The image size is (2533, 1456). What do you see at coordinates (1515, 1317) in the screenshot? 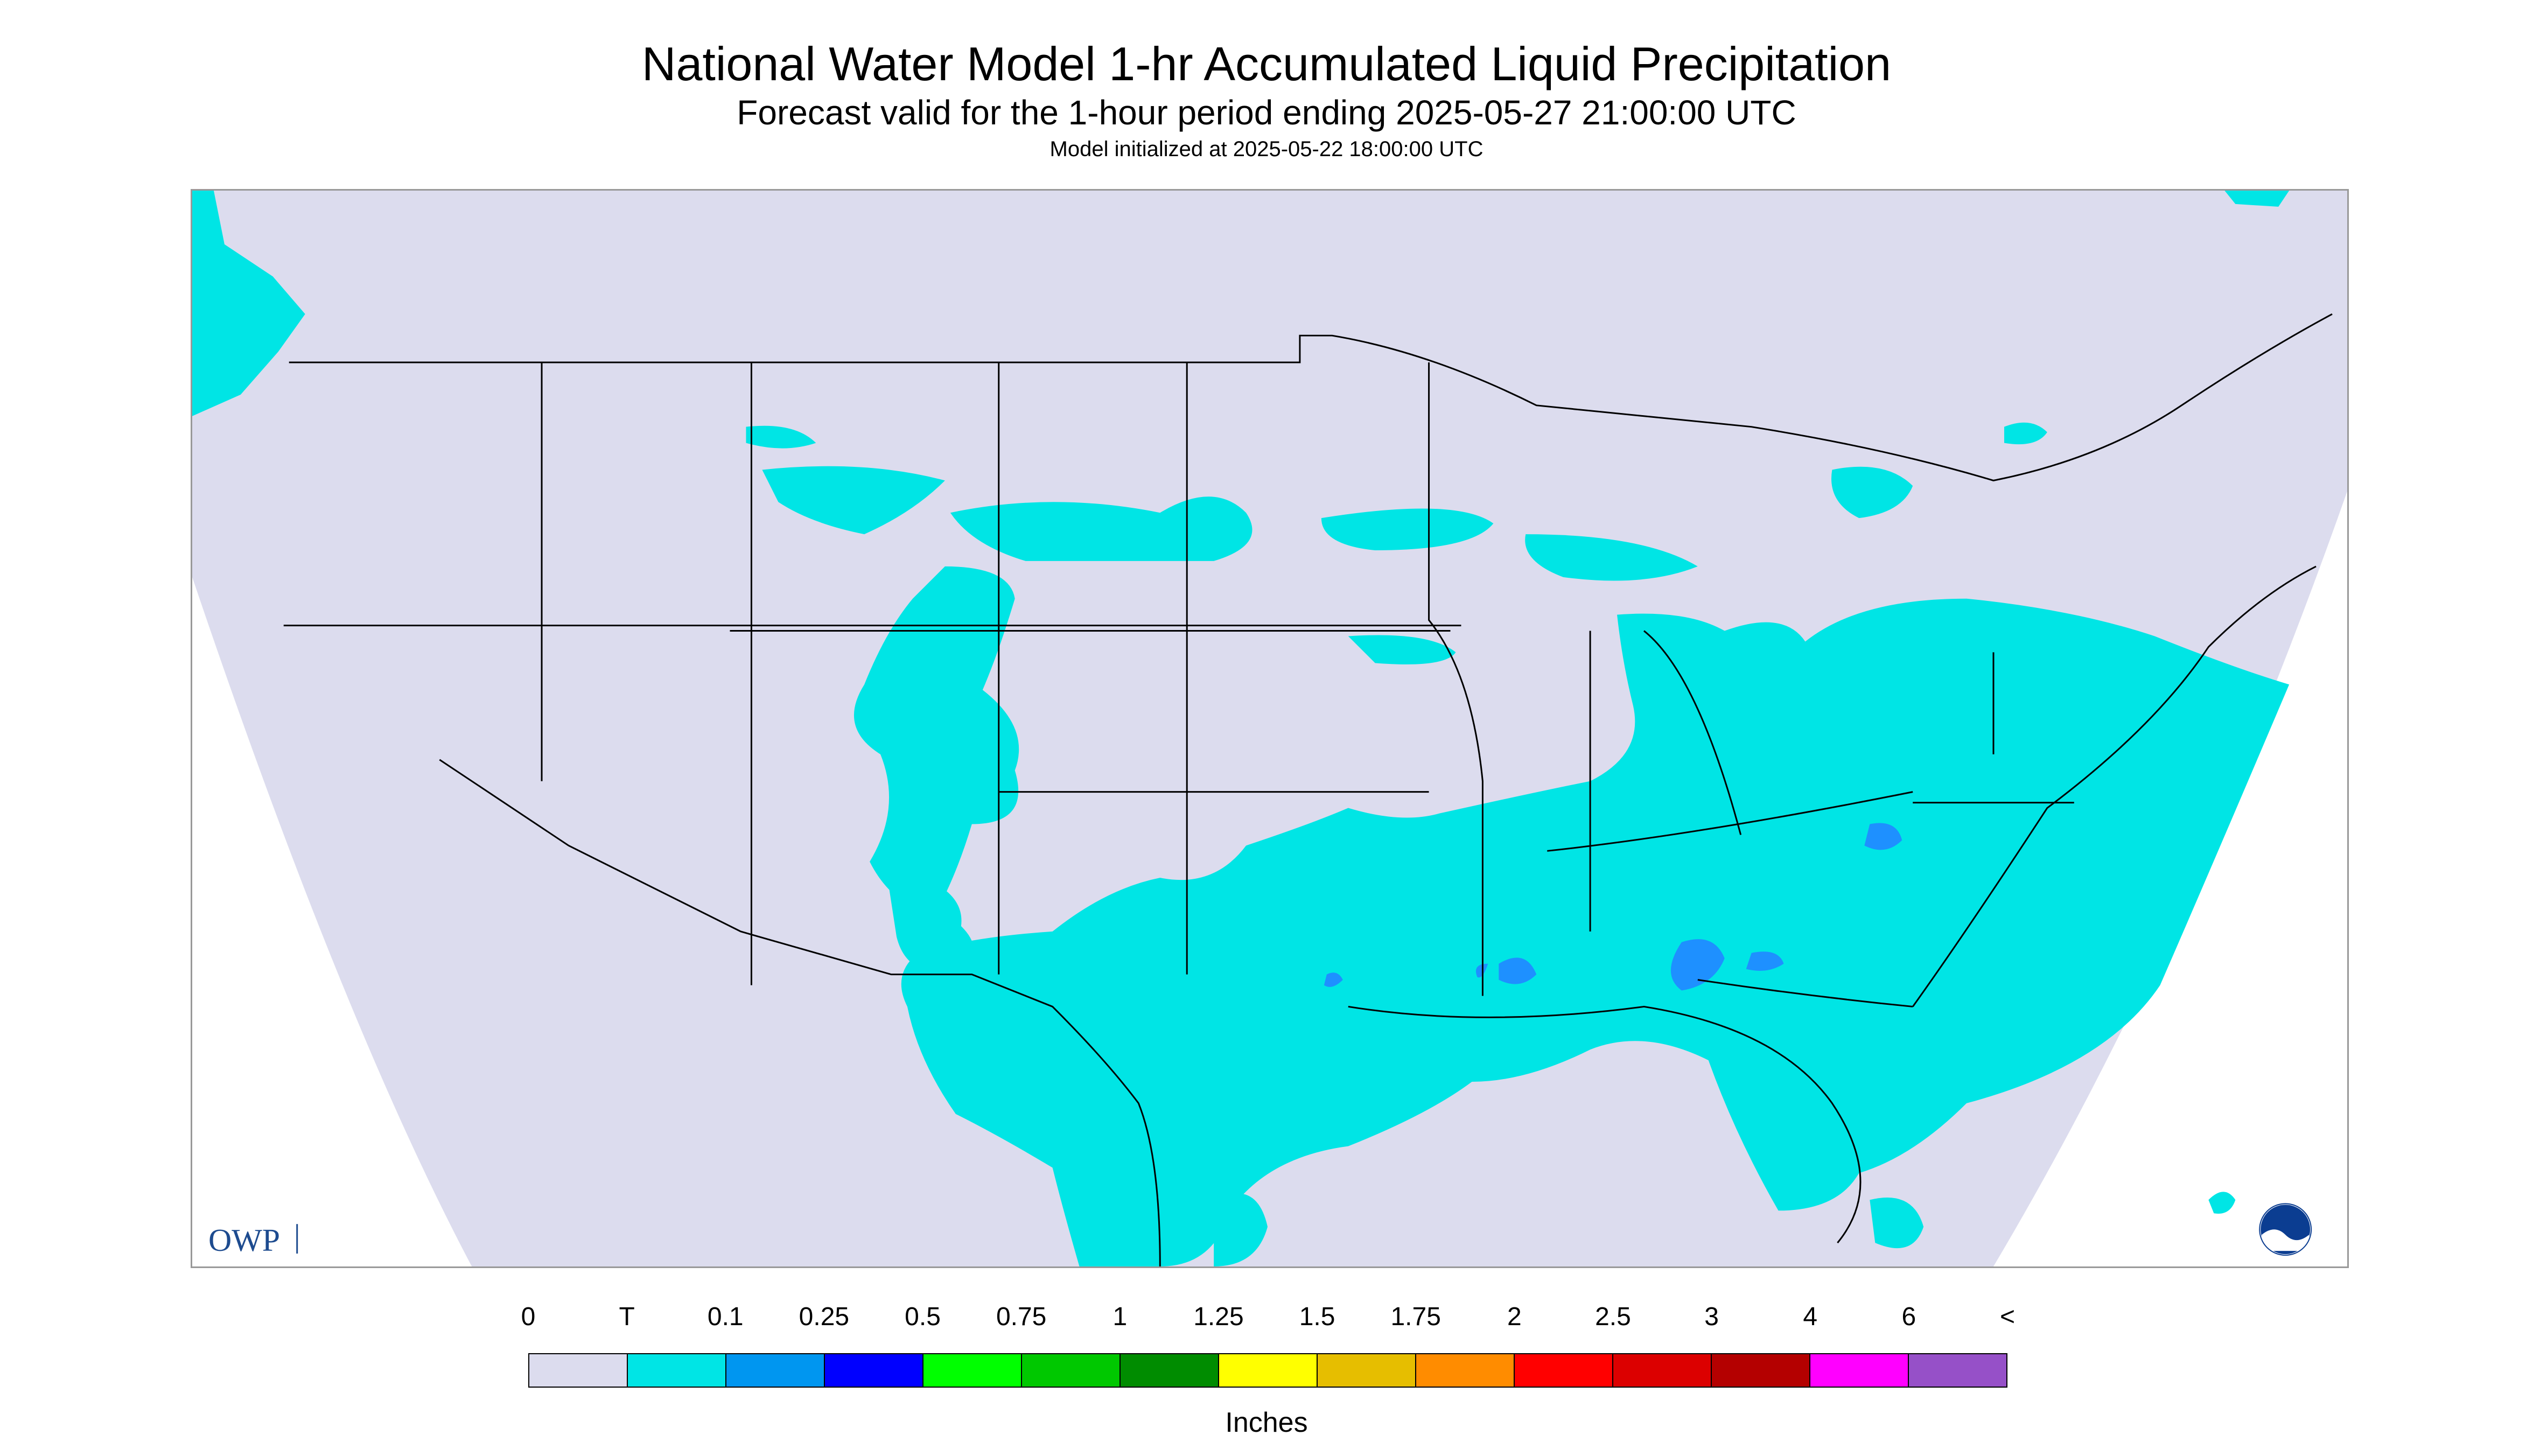
I see `legend-tick-label: 2` at bounding box center [1515, 1317].